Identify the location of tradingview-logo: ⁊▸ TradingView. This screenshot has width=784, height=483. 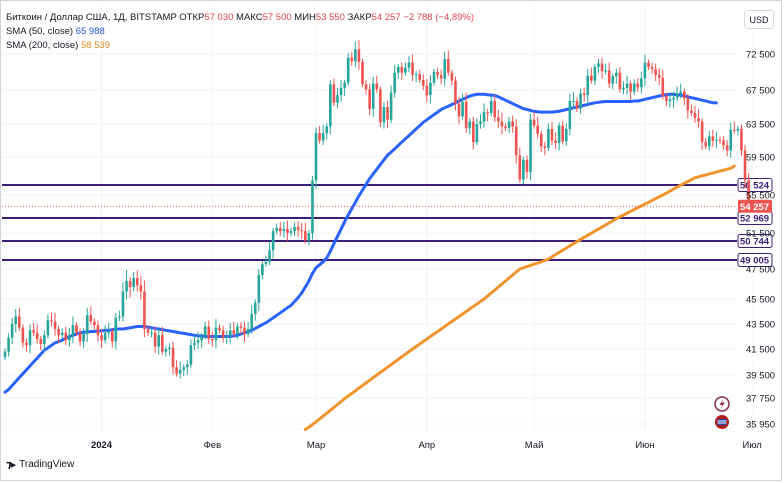
(40, 464).